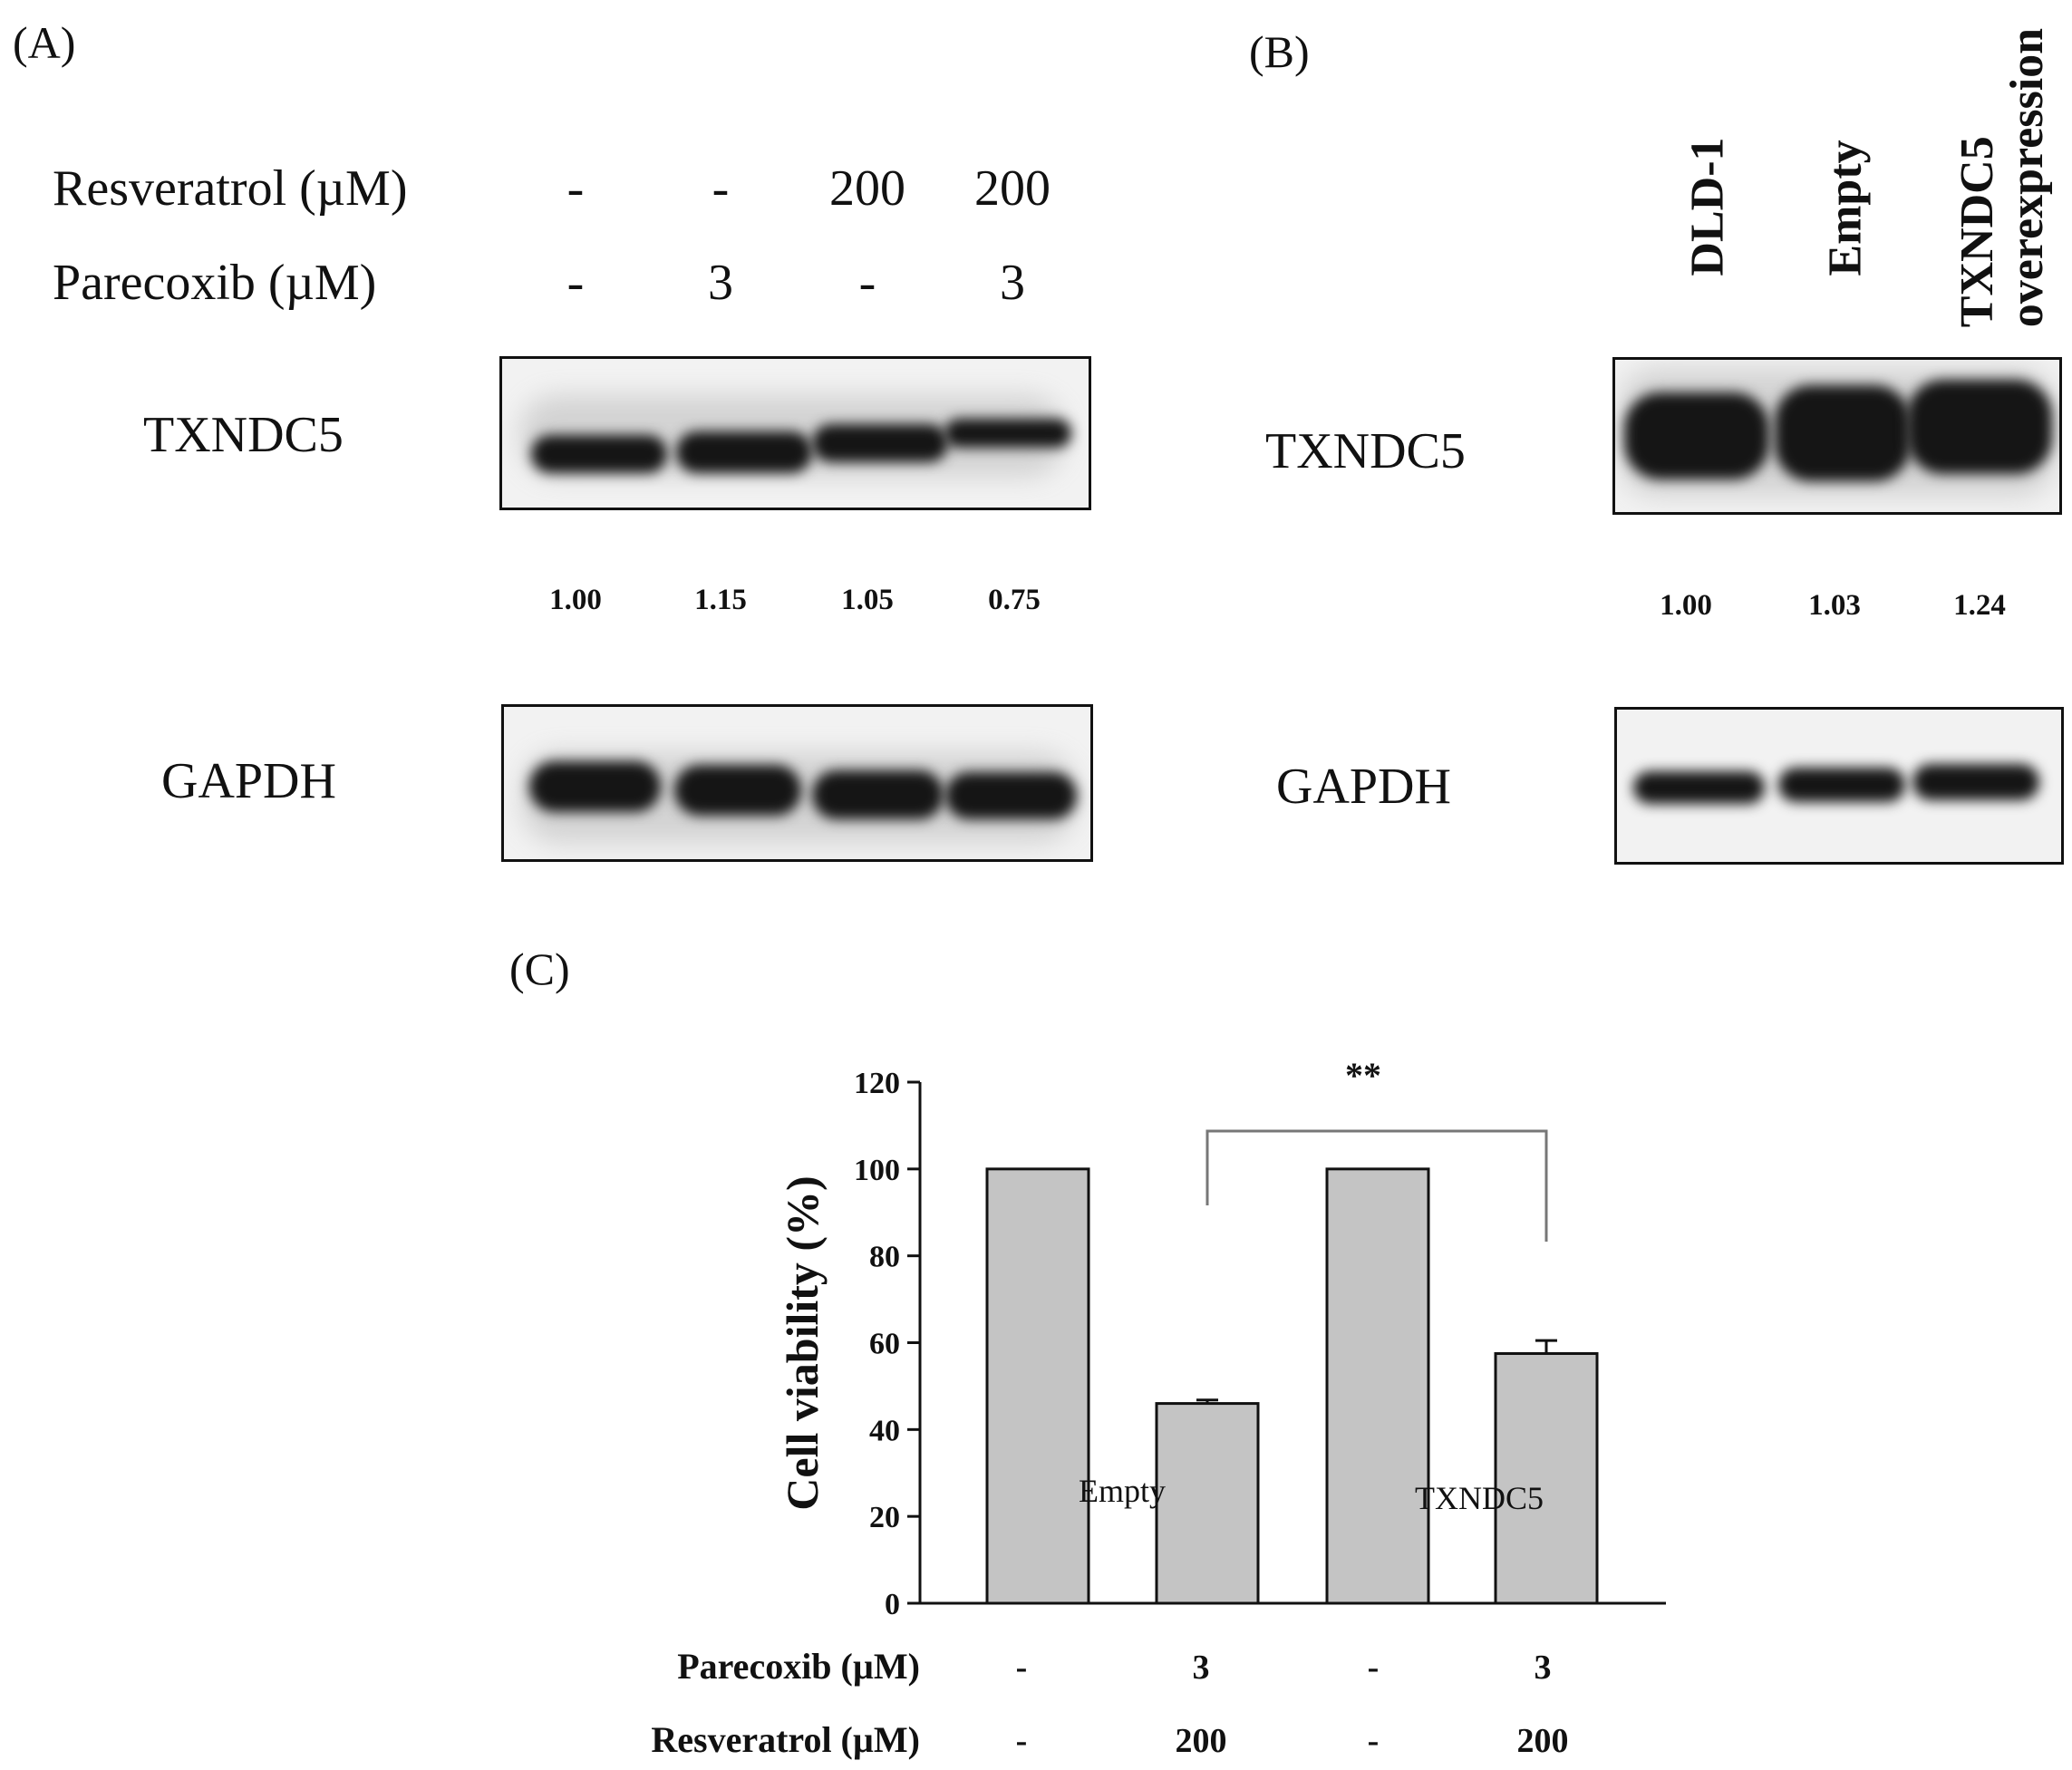 The width and height of the screenshot is (2072, 1770). What do you see at coordinates (576, 600) in the screenshot?
I see `panel-a-quant-1: 1.00` at bounding box center [576, 600].